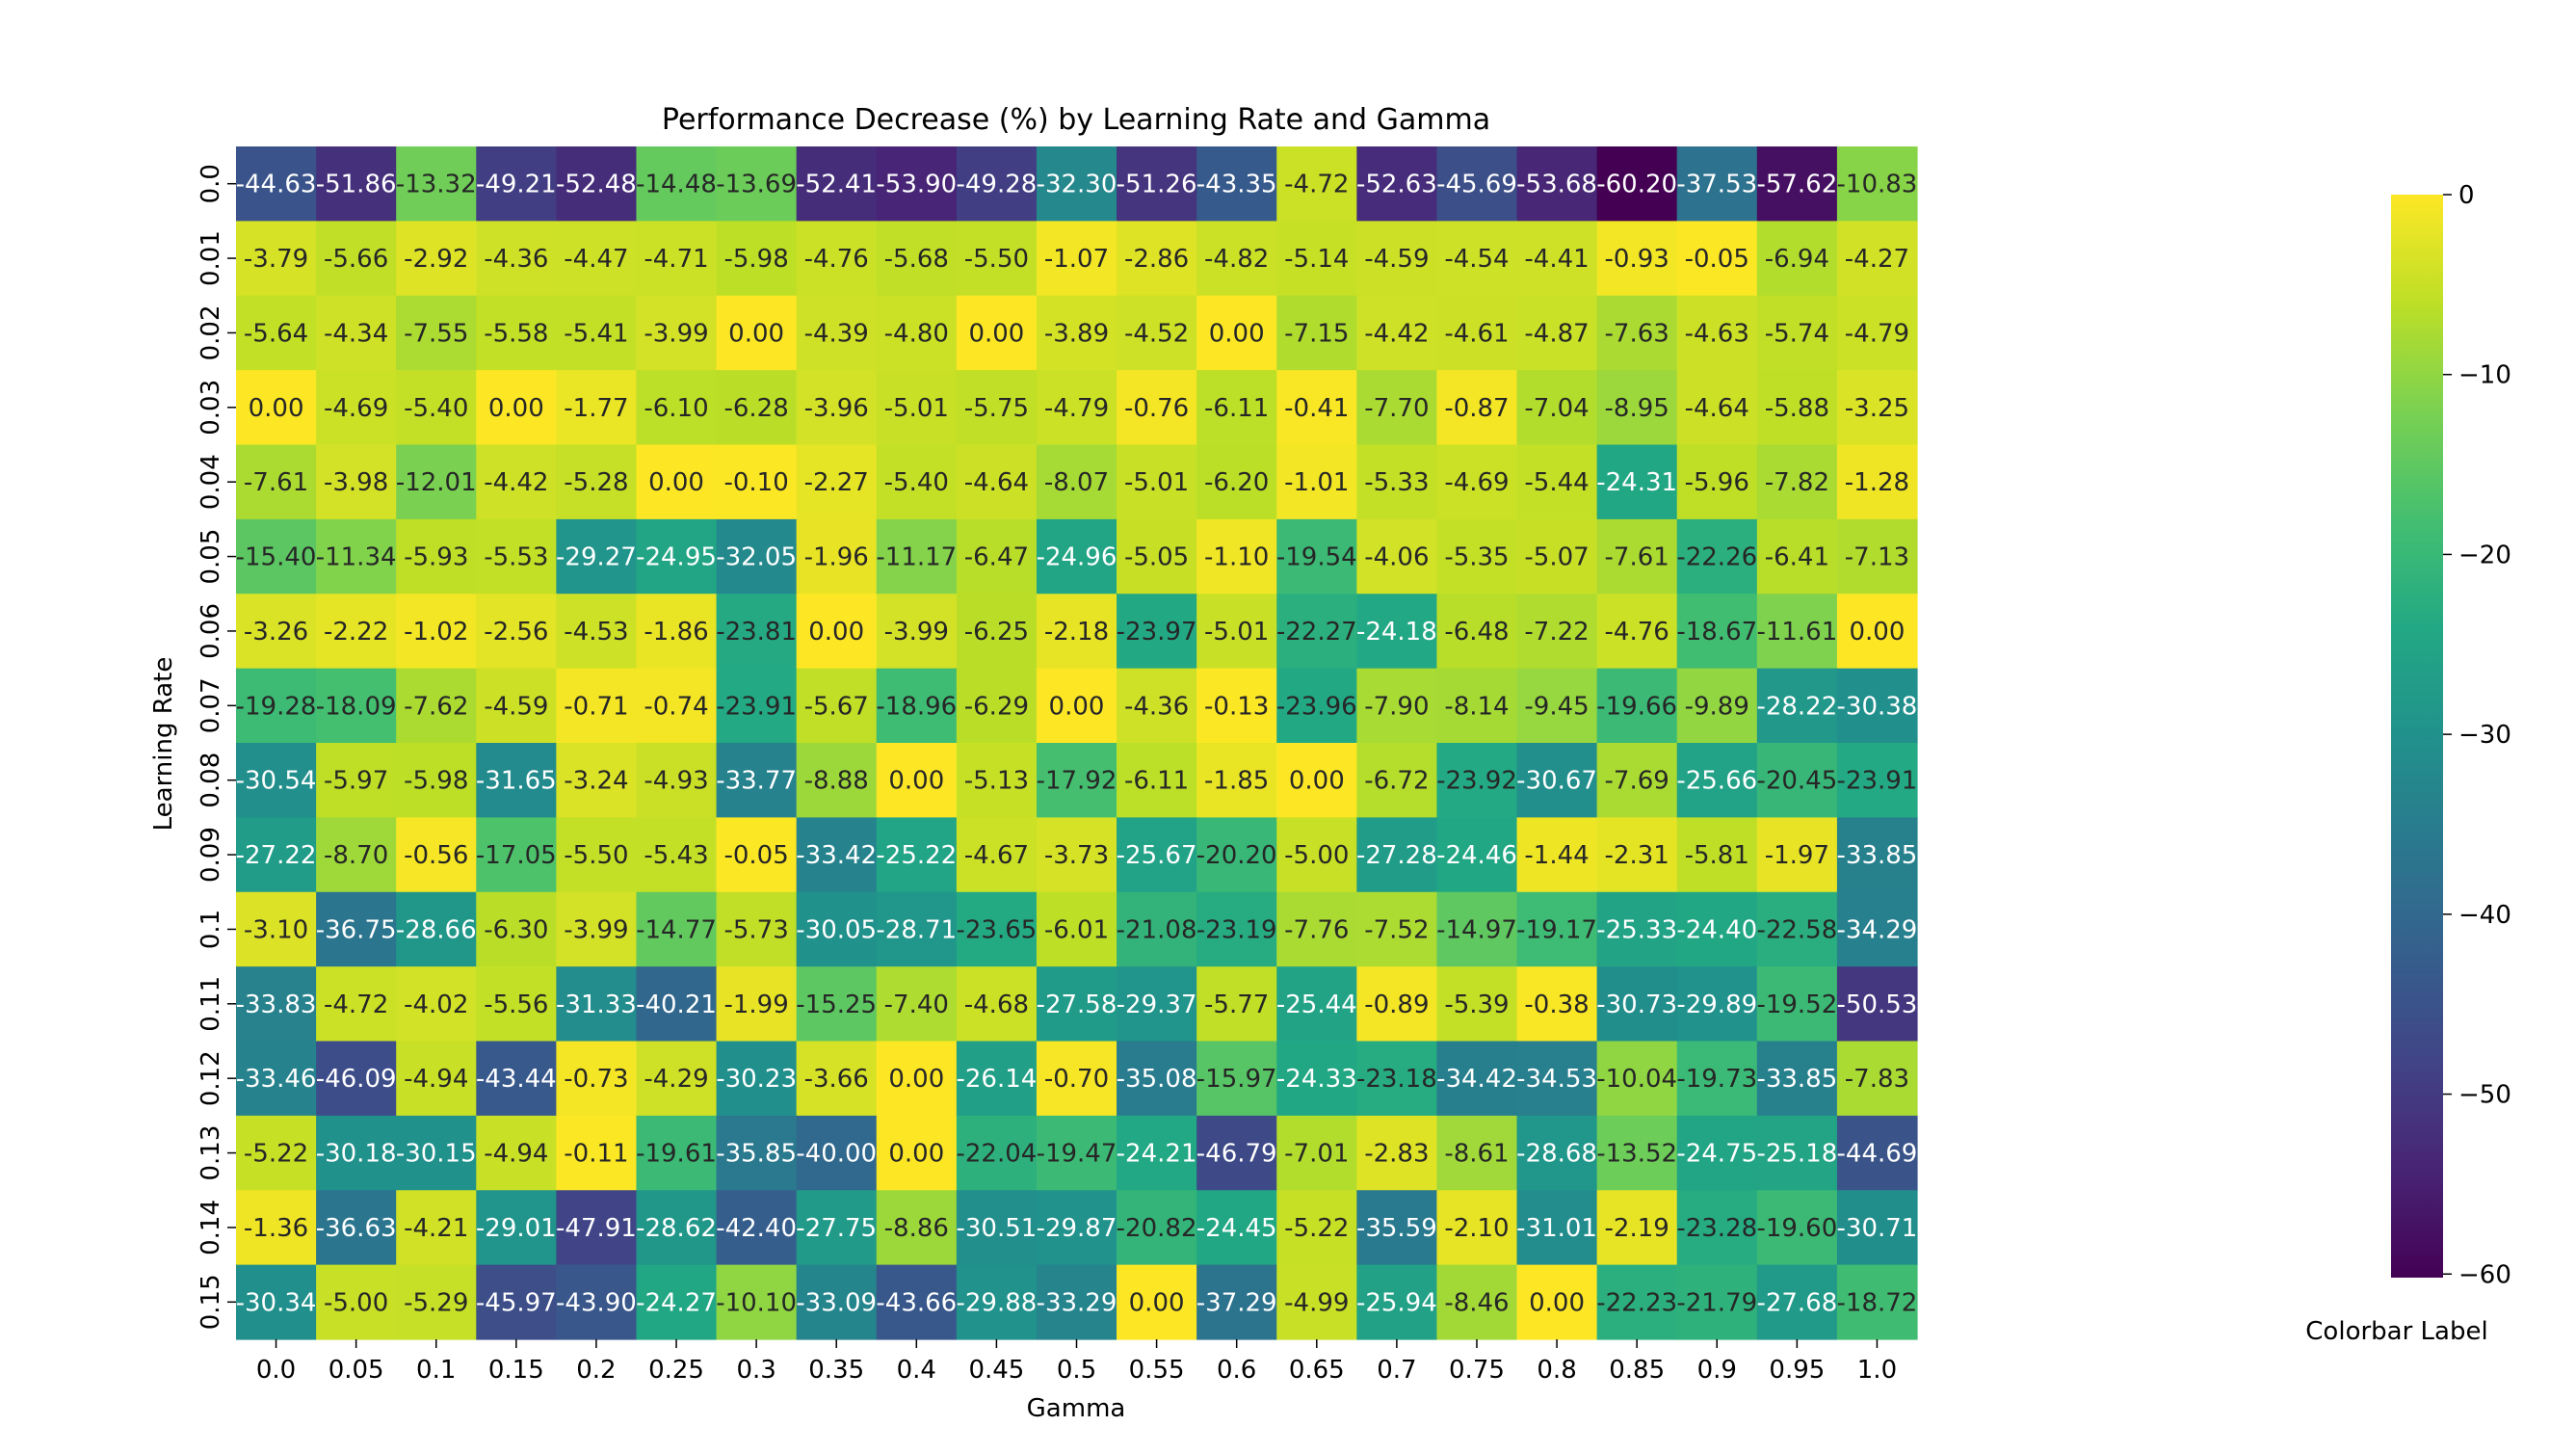  I want to click on cell-value-label: -5.75, so click(996, 408).